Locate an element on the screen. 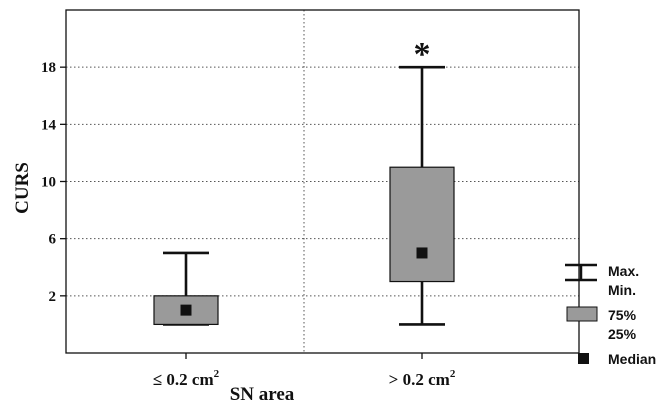 Image resolution: width=664 pixels, height=407 pixels. legend-box-swatch is located at coordinates (582, 314).